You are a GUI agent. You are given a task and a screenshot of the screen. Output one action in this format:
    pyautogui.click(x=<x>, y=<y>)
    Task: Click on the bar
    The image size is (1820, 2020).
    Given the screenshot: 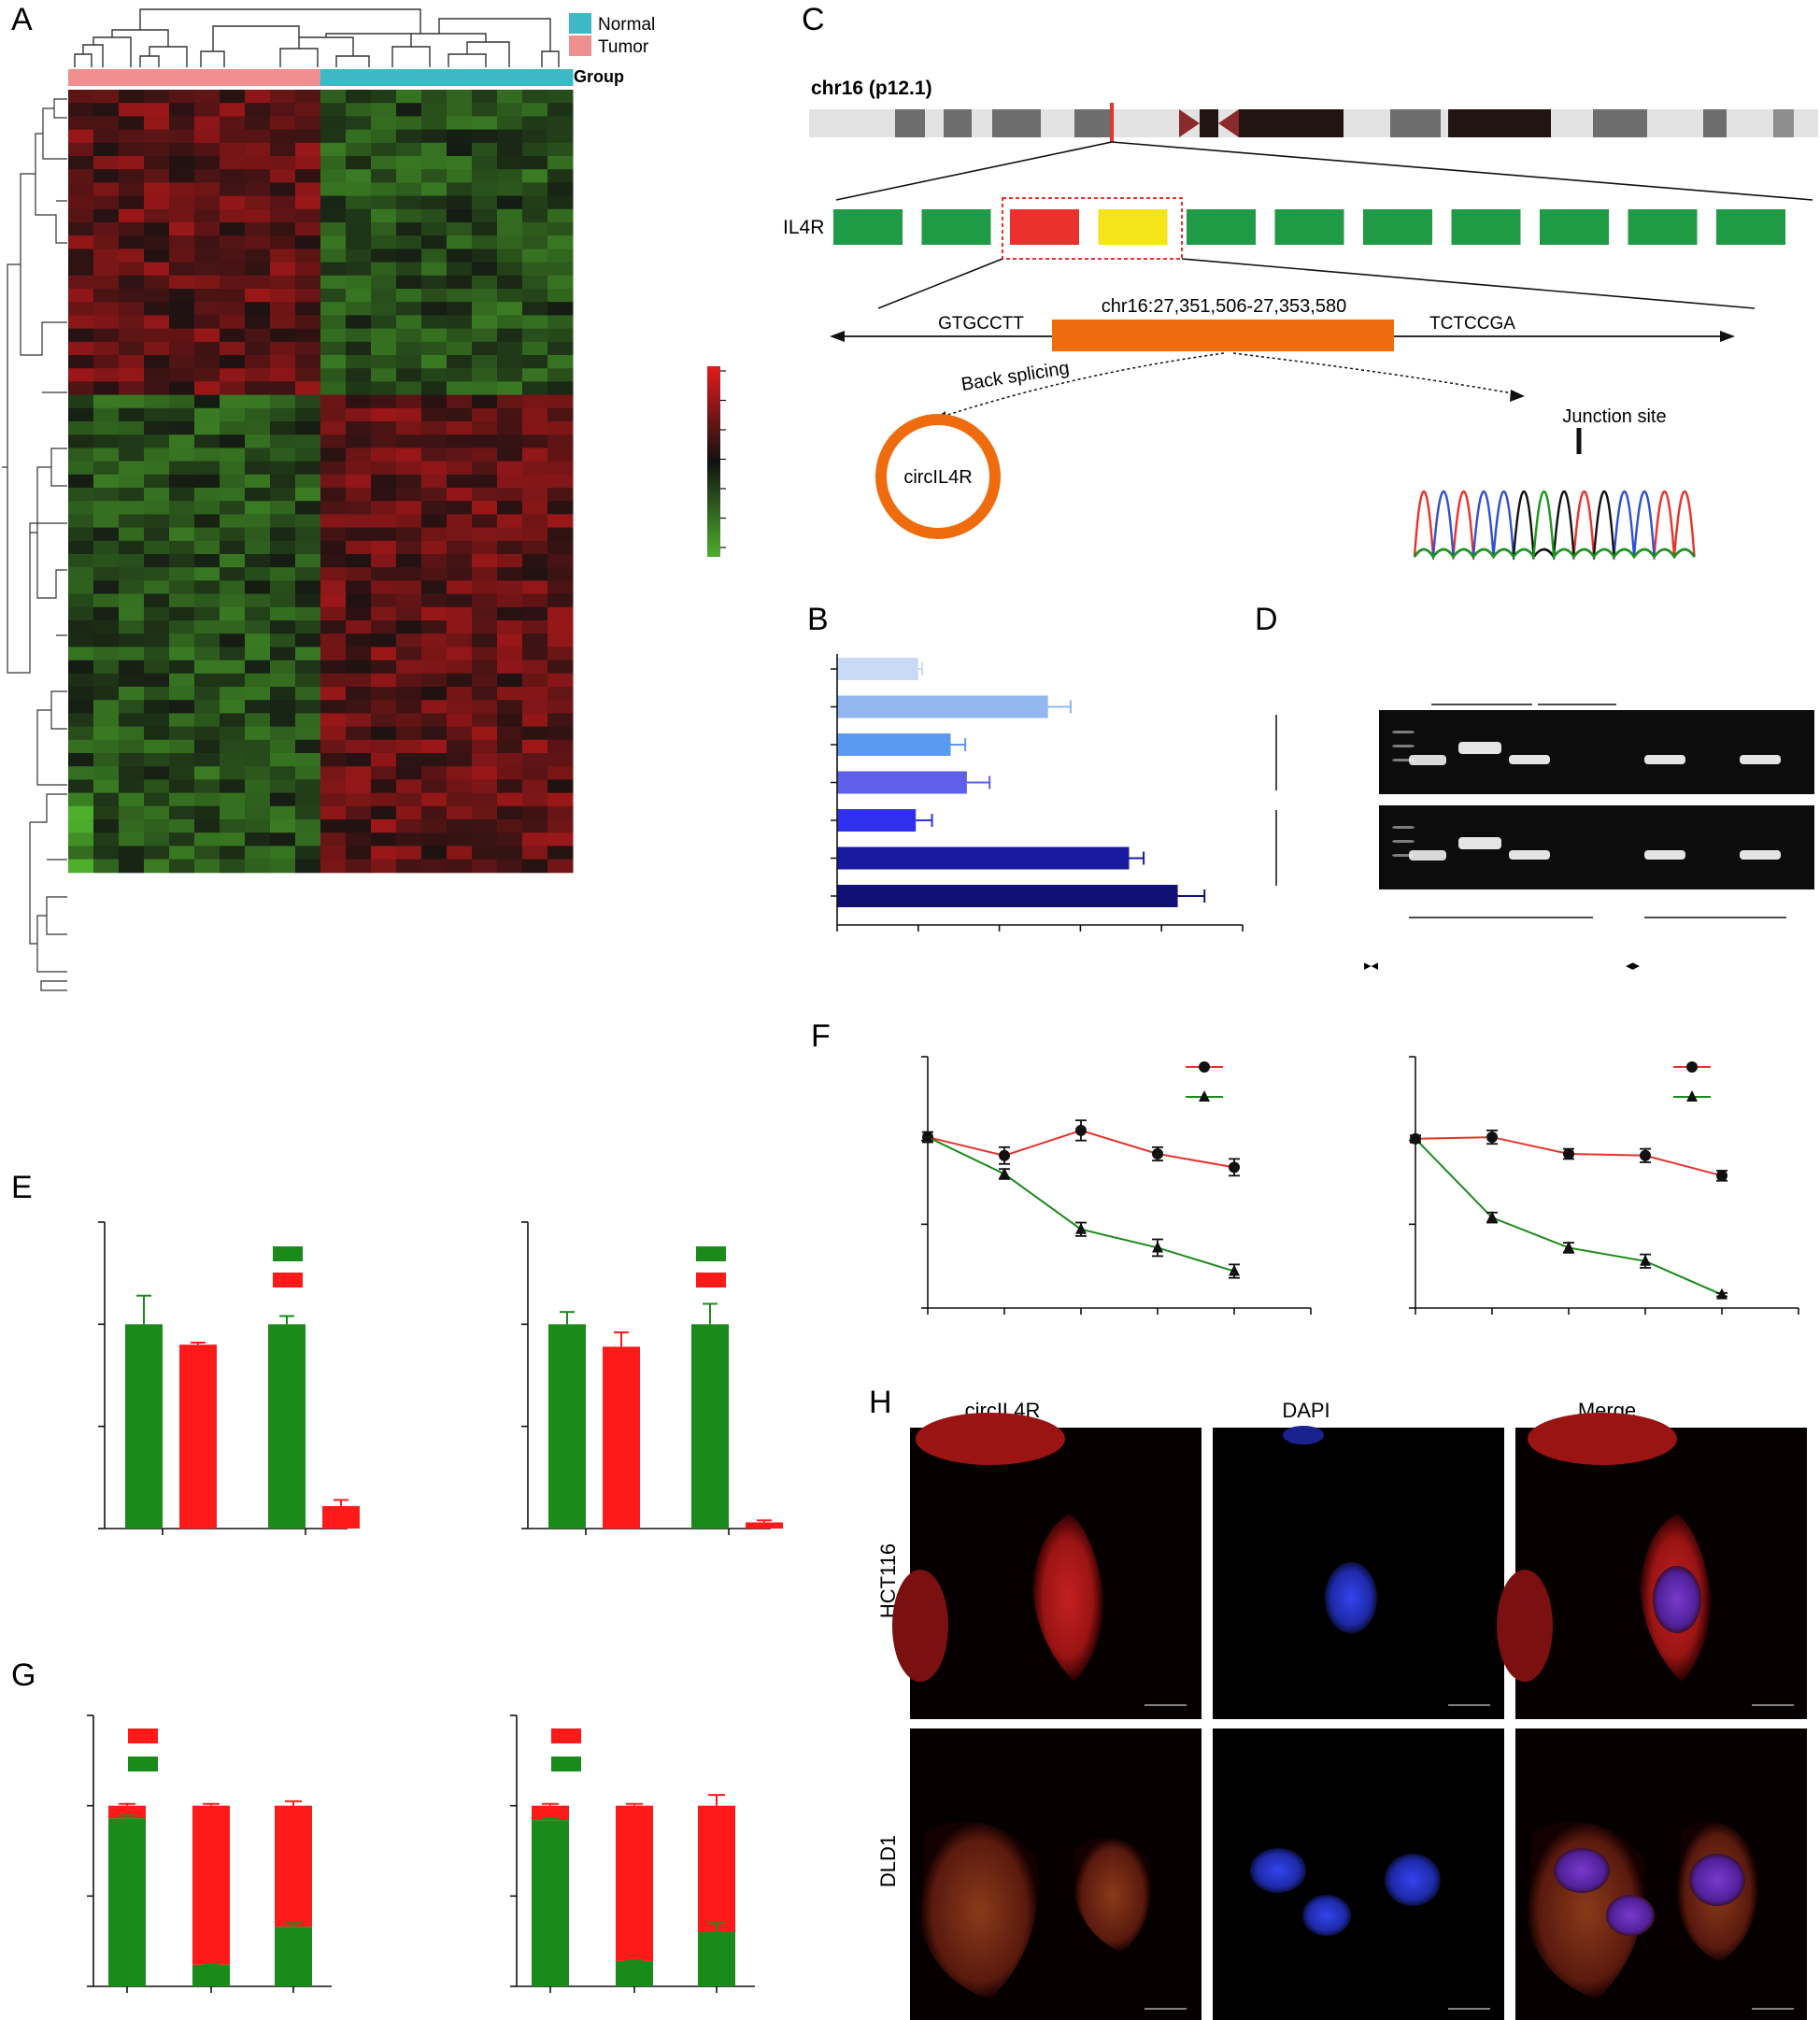 What is the action you would take?
    pyautogui.click(x=144, y=1427)
    